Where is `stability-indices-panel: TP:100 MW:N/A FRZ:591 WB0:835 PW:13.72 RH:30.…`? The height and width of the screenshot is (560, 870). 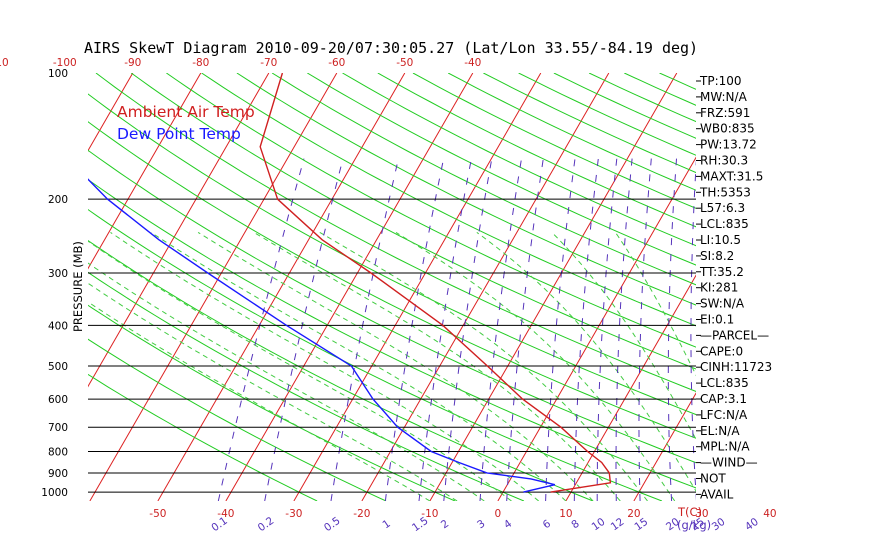 stability-indices-panel: TP:100 MW:N/A FRZ:591 WB0:835 PW:13.72 RH:30.… is located at coordinates (734, 287).